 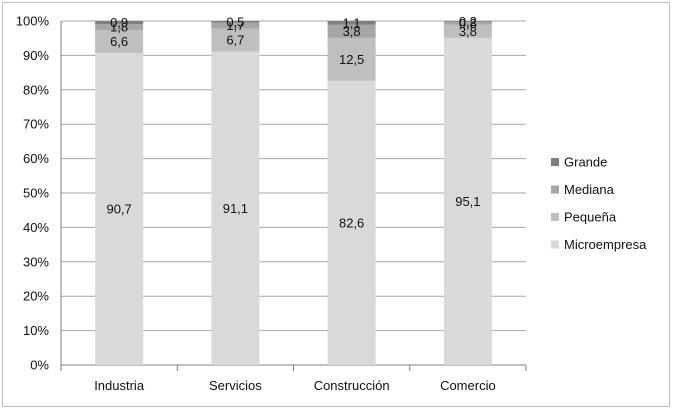 What do you see at coordinates (585, 162) in the screenshot?
I see `legend-label: Grande` at bounding box center [585, 162].